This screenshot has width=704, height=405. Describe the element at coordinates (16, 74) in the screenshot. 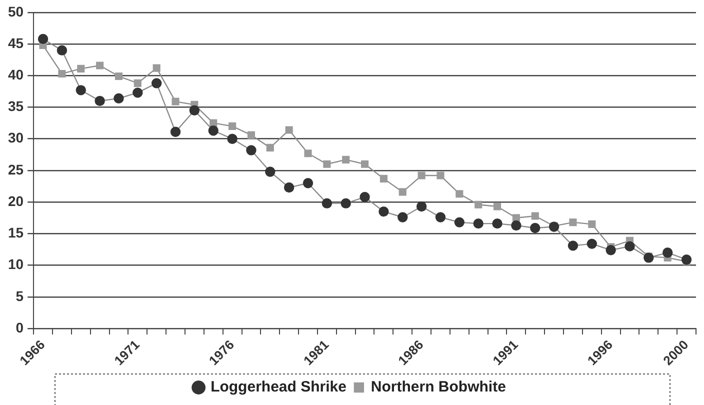

I see `y-tick-label: 40` at that location.